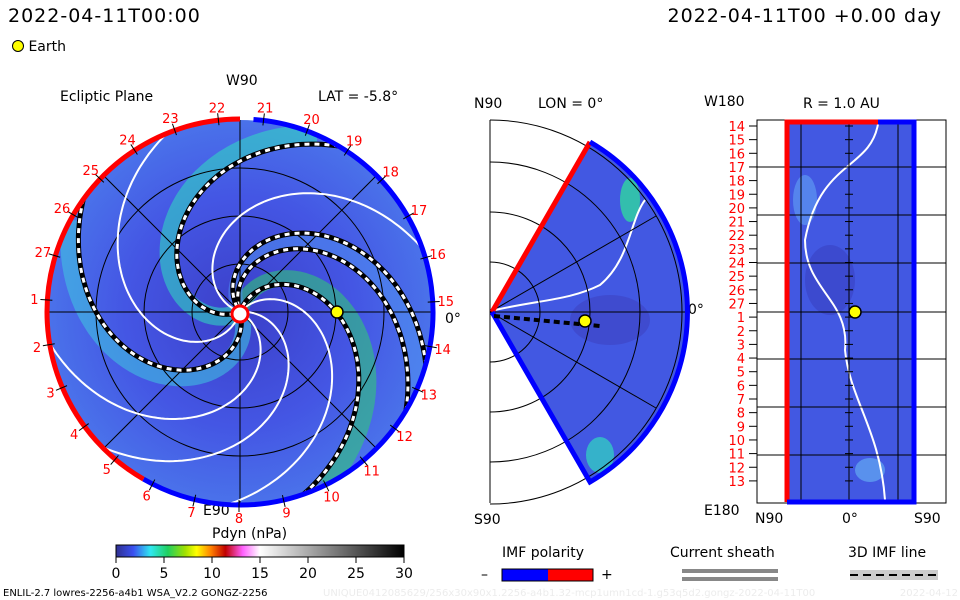 This screenshot has width=960, height=600. I want to click on radial-y-label: 15, so click(736, 141).